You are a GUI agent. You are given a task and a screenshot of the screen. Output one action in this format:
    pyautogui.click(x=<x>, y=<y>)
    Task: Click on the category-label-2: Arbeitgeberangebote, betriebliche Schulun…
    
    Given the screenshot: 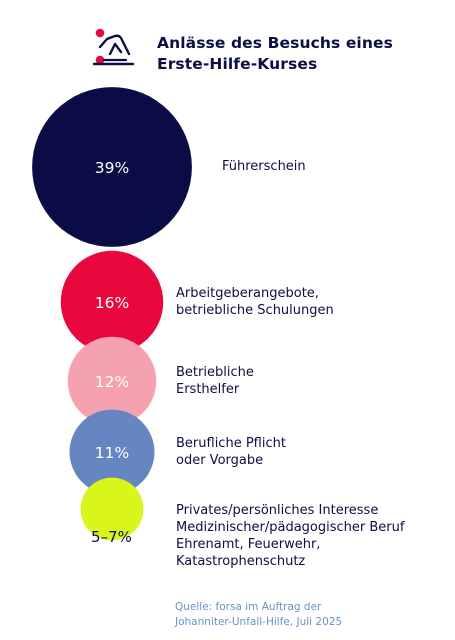 What is the action you would take?
    pyautogui.click(x=255, y=302)
    